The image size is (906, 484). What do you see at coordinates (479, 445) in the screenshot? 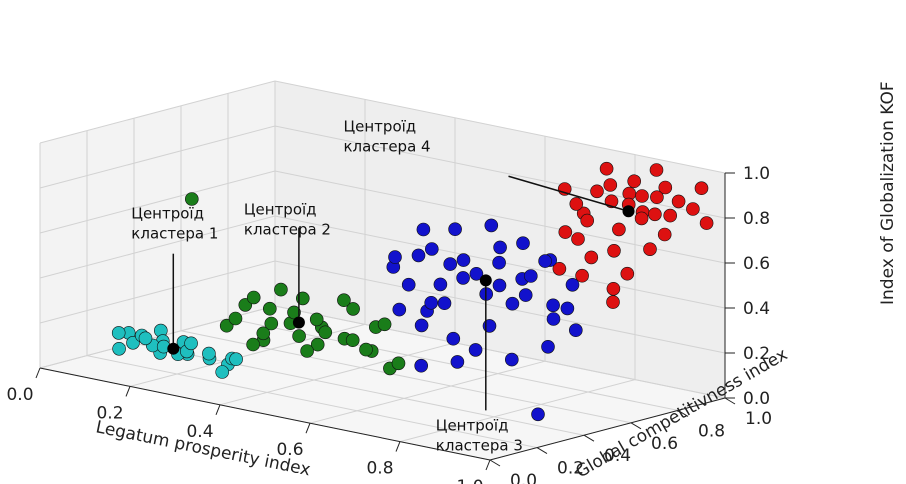
I see `centroid-label: кластера 3` at bounding box center [479, 445].